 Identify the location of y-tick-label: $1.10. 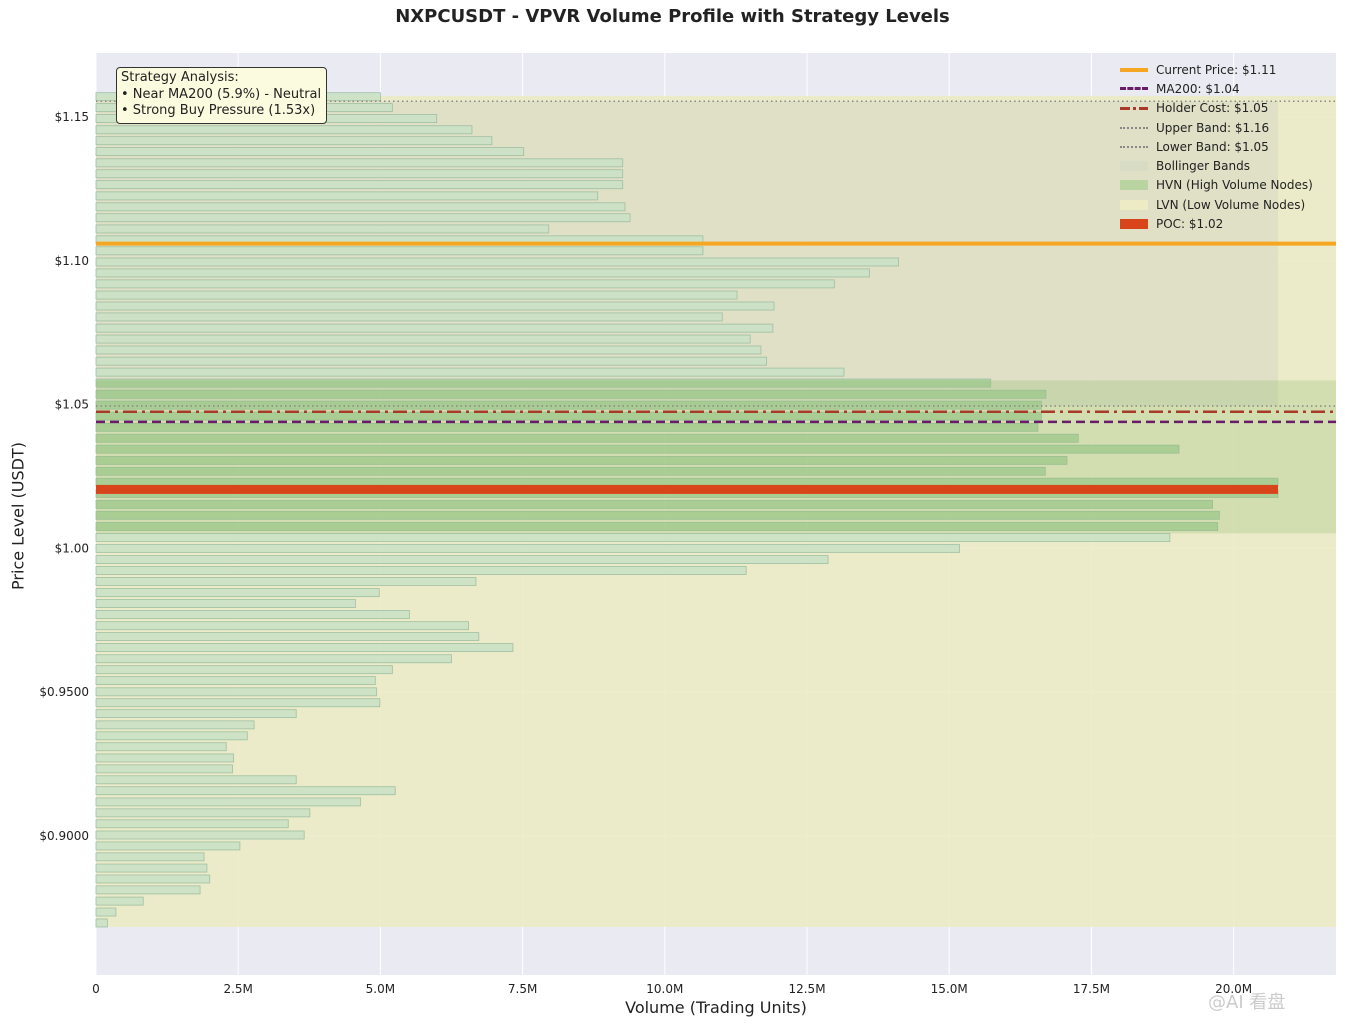
(72, 261).